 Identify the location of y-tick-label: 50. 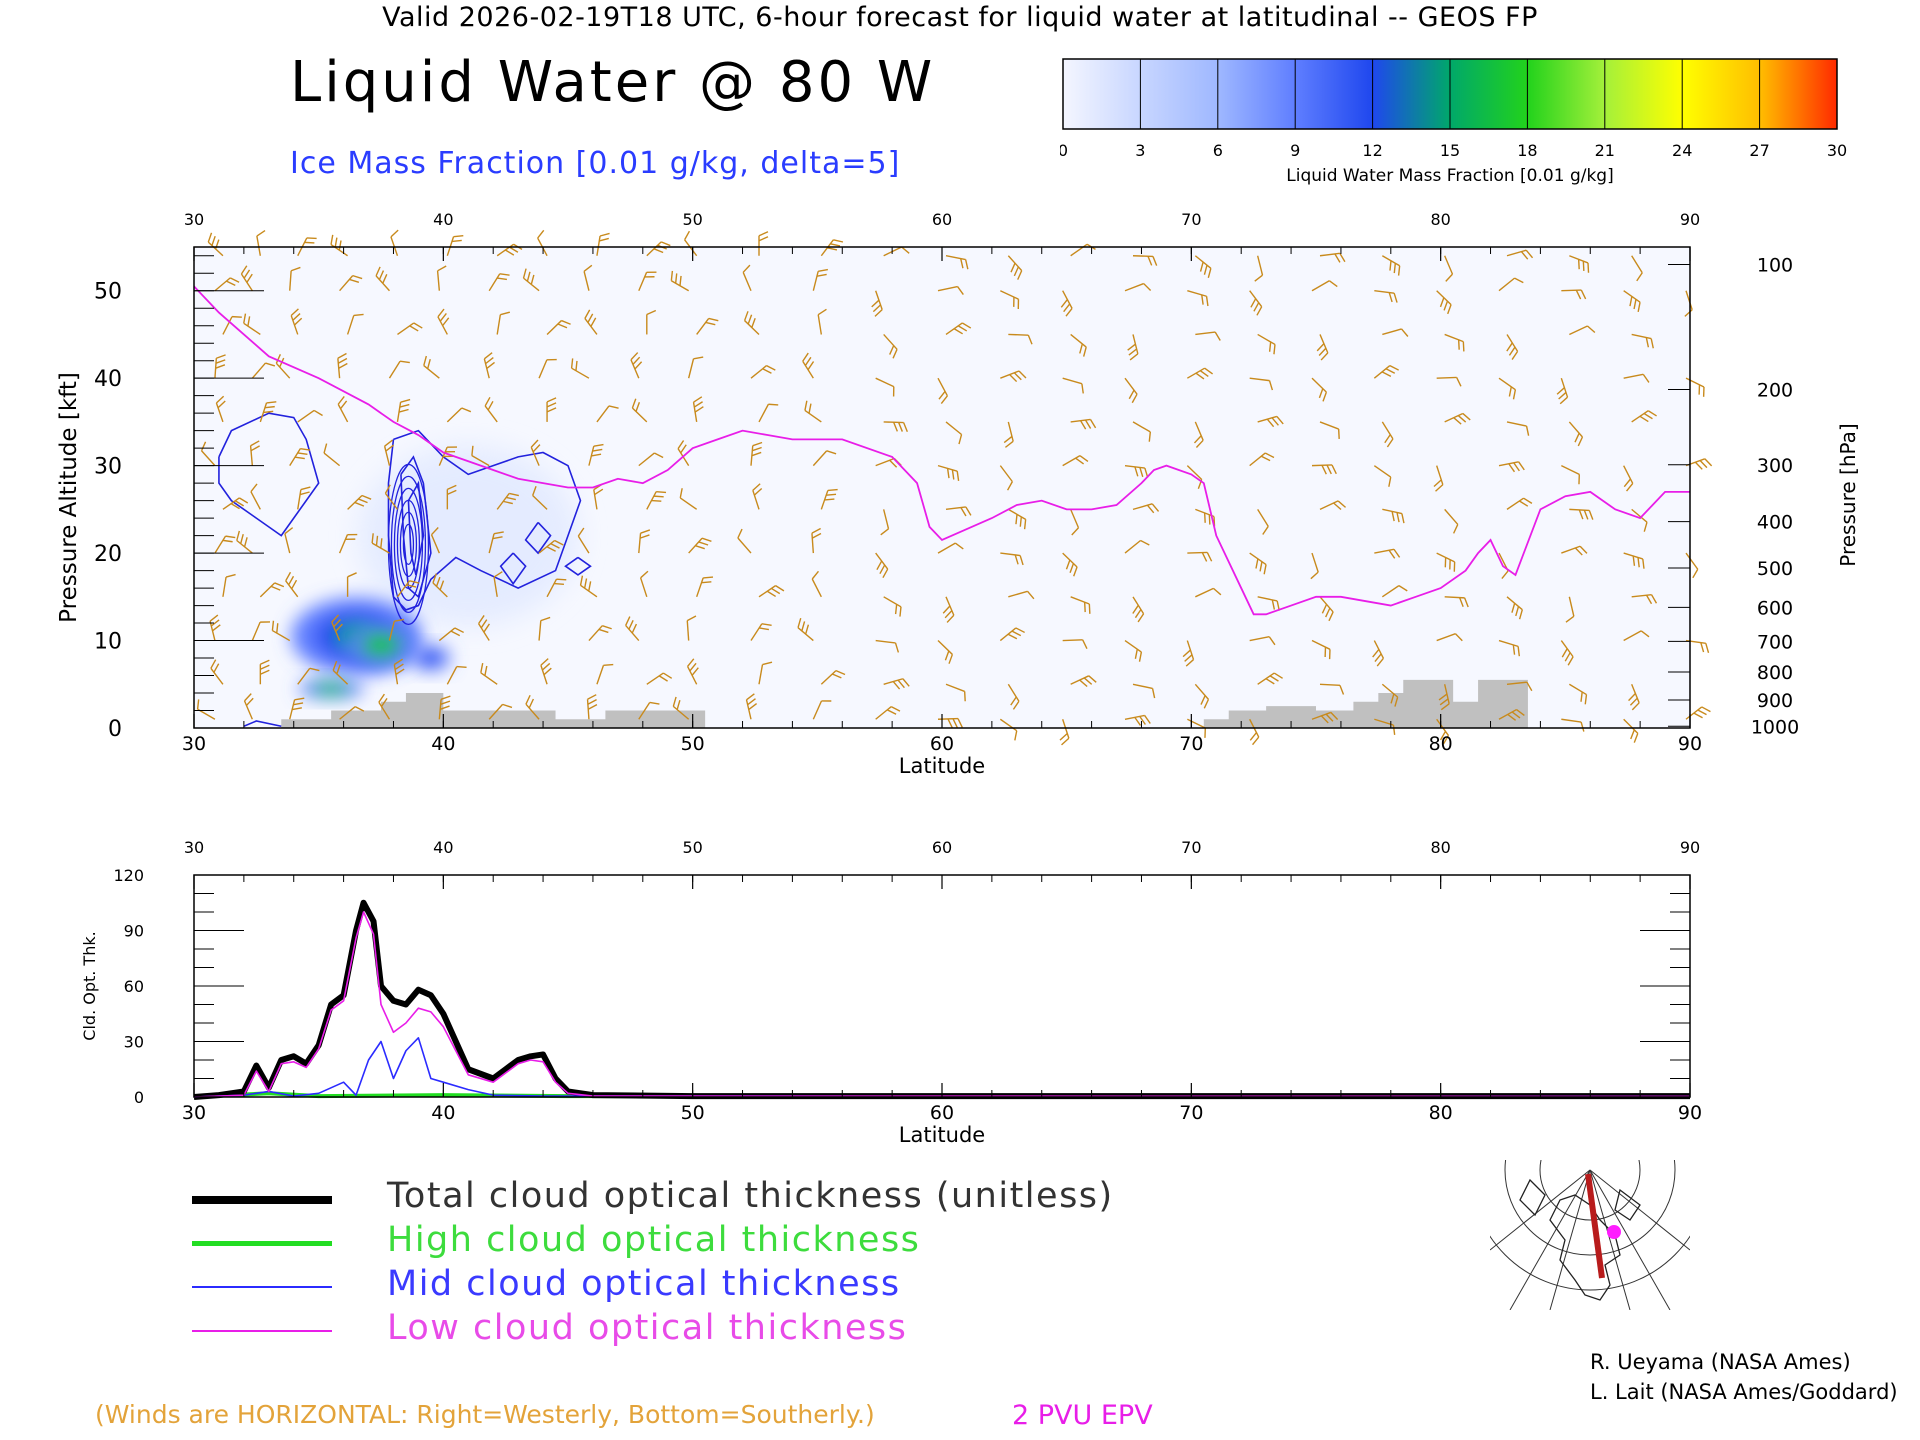
(108, 292).